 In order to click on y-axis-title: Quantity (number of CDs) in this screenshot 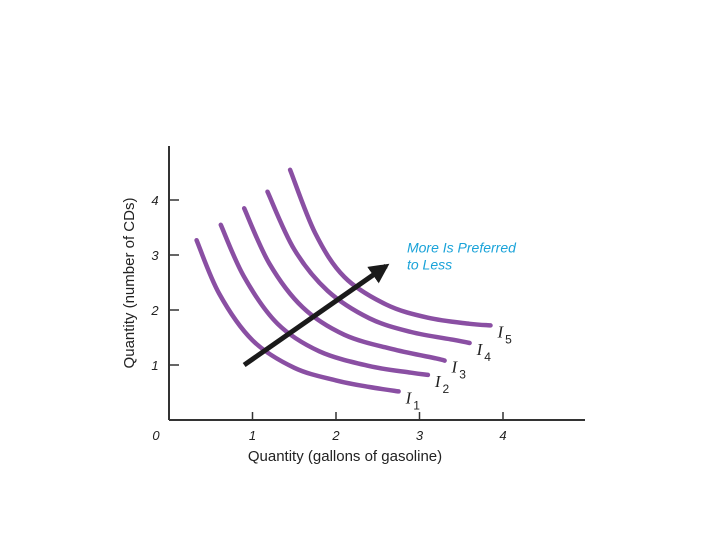, I will do `click(129, 283)`.